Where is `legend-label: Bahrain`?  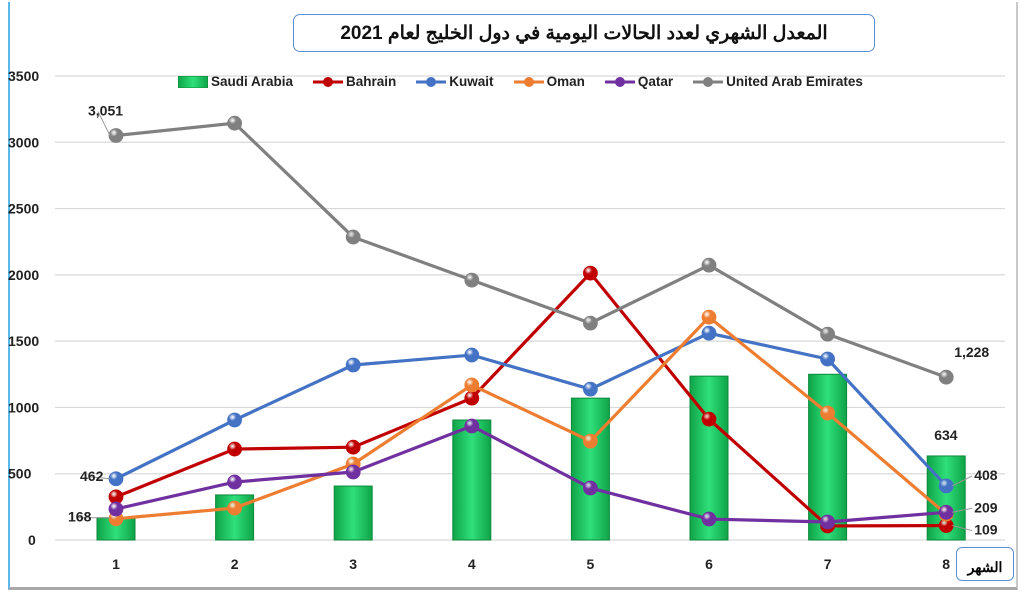 legend-label: Bahrain is located at coordinates (371, 81).